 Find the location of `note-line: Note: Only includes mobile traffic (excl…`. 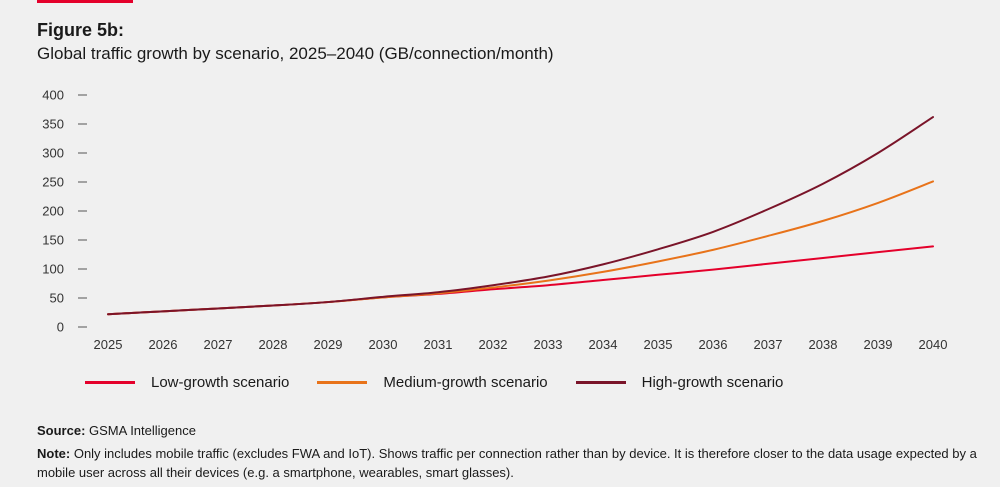

note-line: Note: Only includes mobile traffic (excl… is located at coordinates (517, 463).